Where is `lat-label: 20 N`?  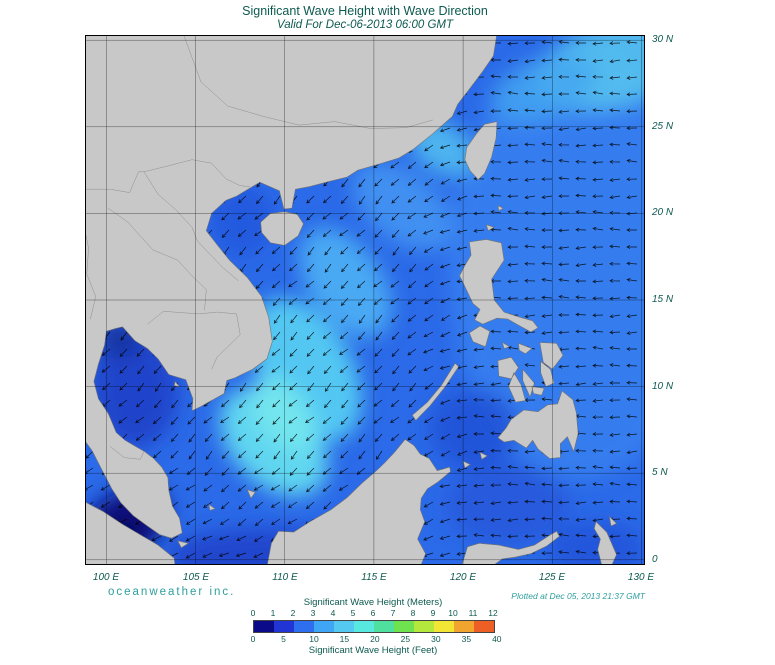 lat-label: 20 N is located at coordinates (663, 212).